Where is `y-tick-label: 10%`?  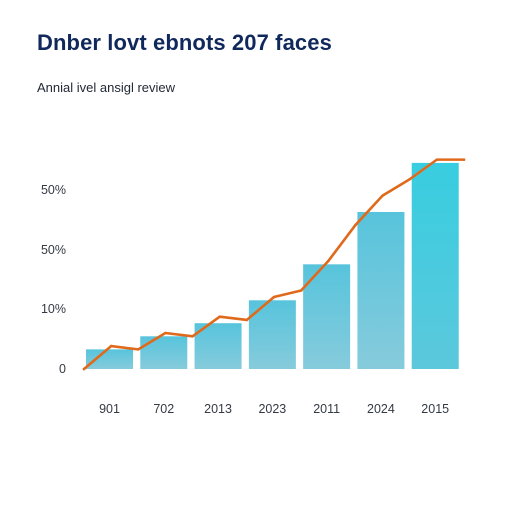 y-tick-label: 10% is located at coordinates (53, 309).